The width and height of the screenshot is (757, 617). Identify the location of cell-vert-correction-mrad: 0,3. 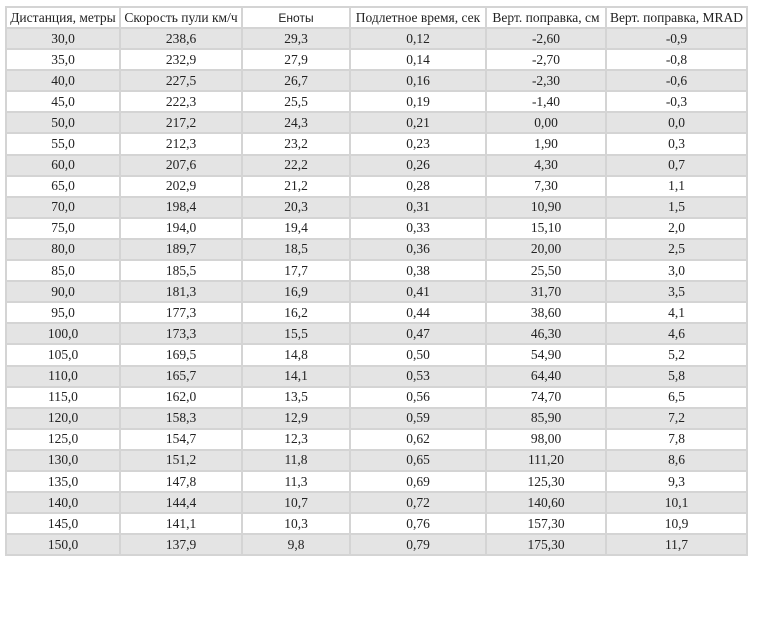
(676, 144).